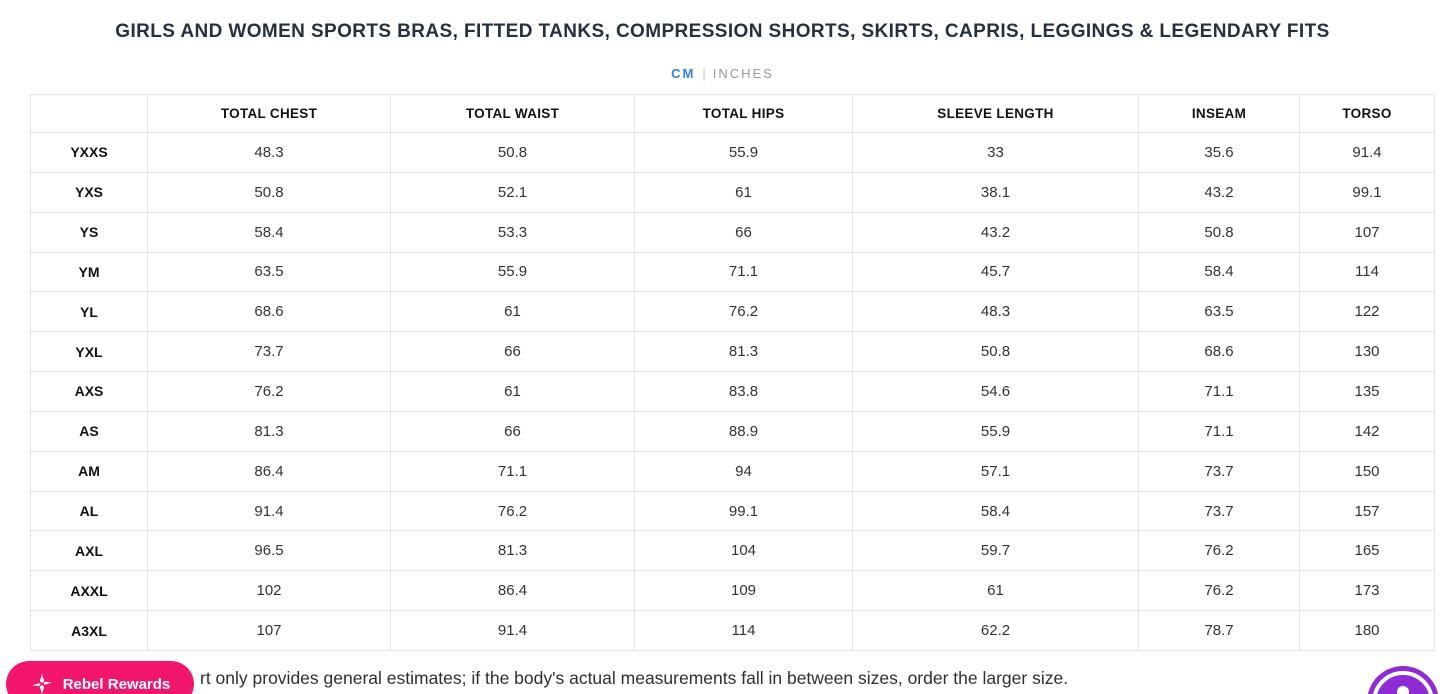 The width and height of the screenshot is (1445, 694). I want to click on size-label-cell: YXXS, so click(89, 152).